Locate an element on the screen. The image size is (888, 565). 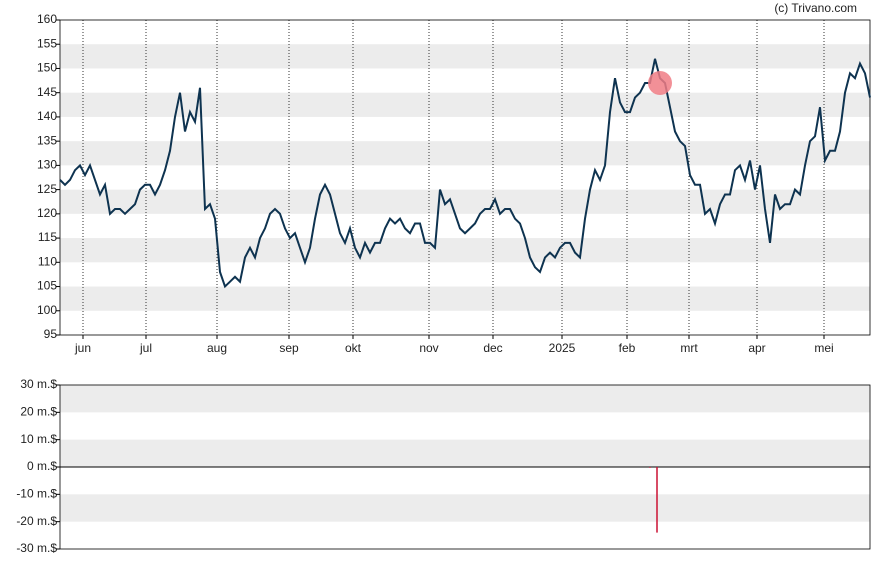
x-tick-label: aug is located at coordinates (217, 348).